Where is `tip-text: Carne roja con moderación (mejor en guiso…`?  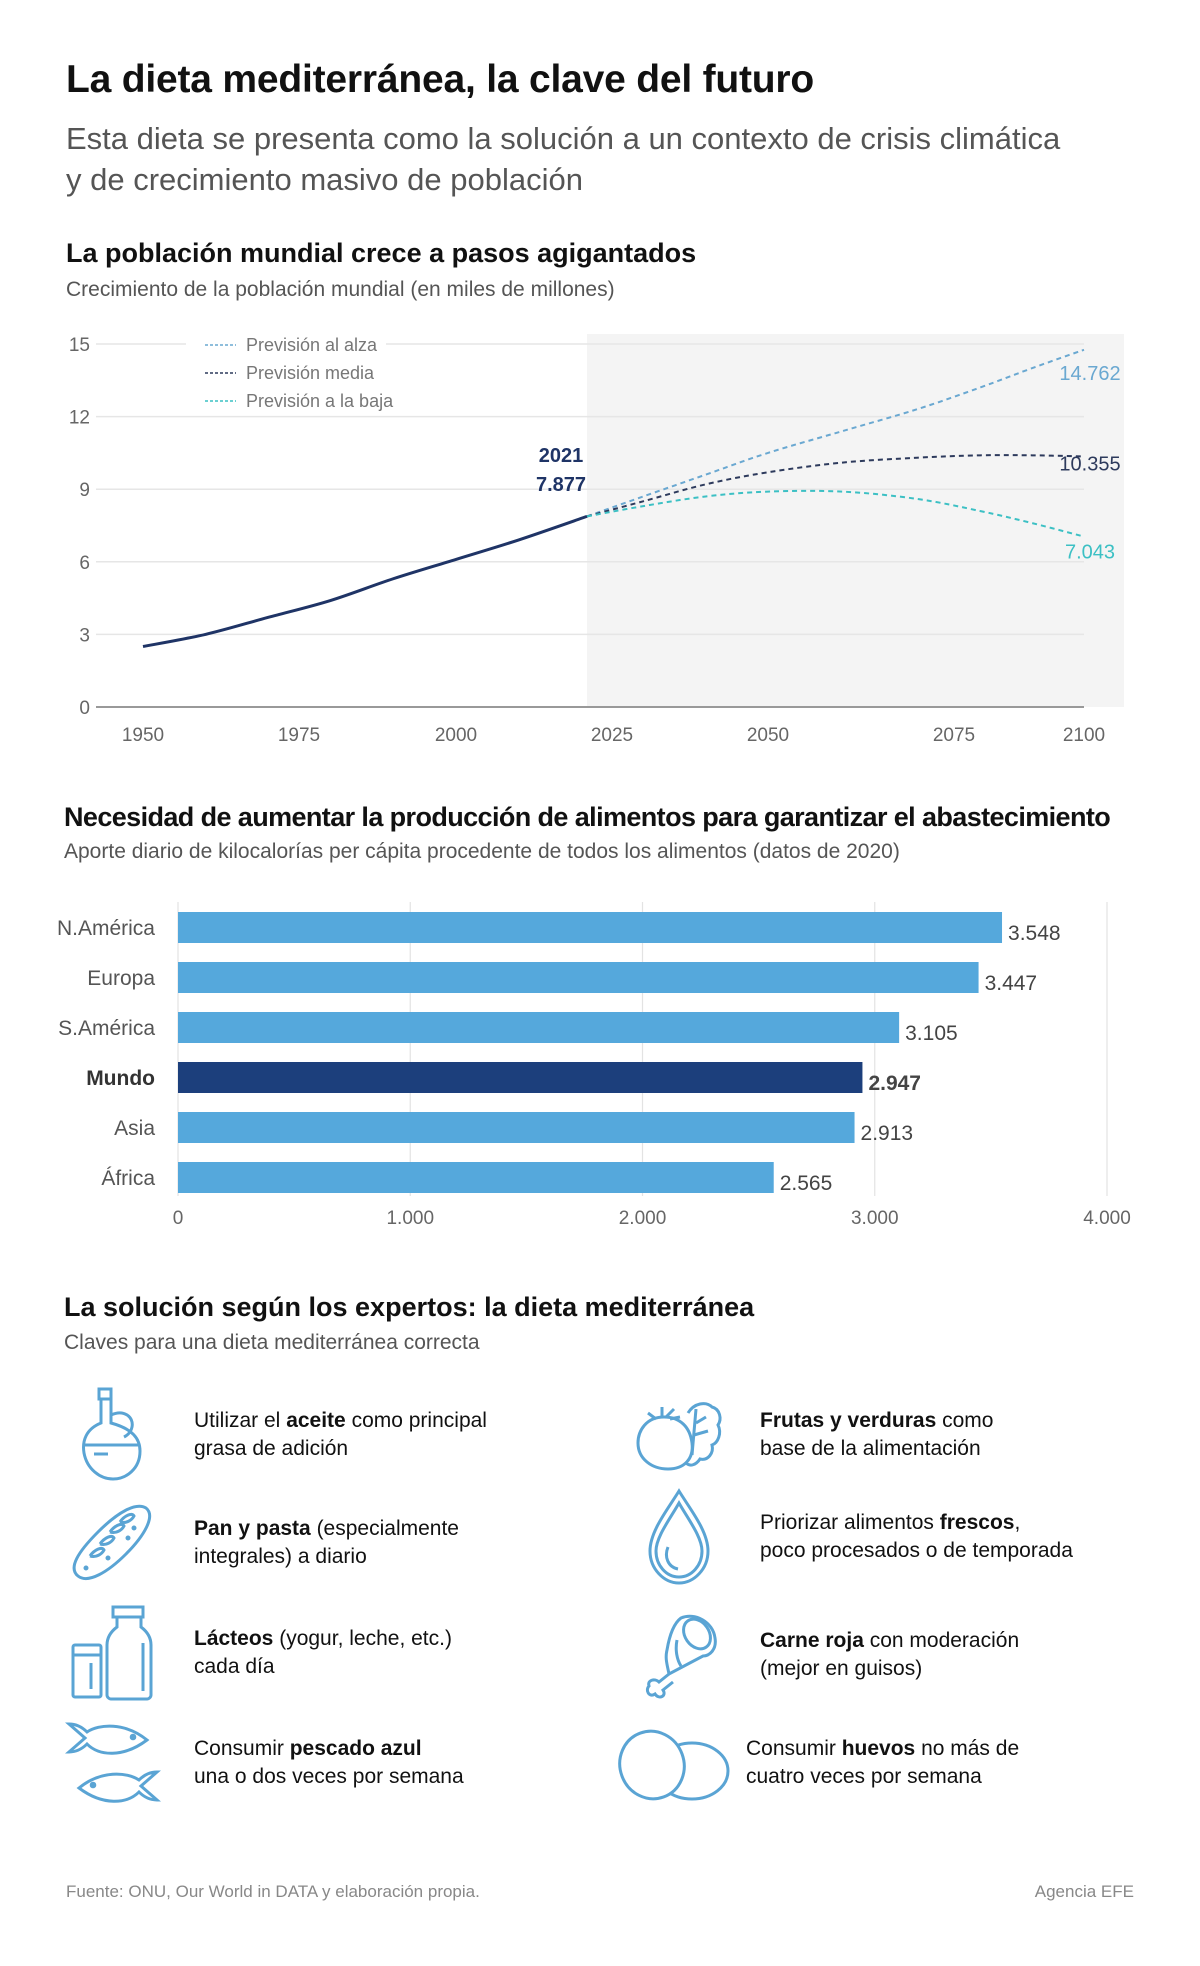 tip-text: Carne roja con moderación (mejor en guiso… is located at coordinates (890, 1654).